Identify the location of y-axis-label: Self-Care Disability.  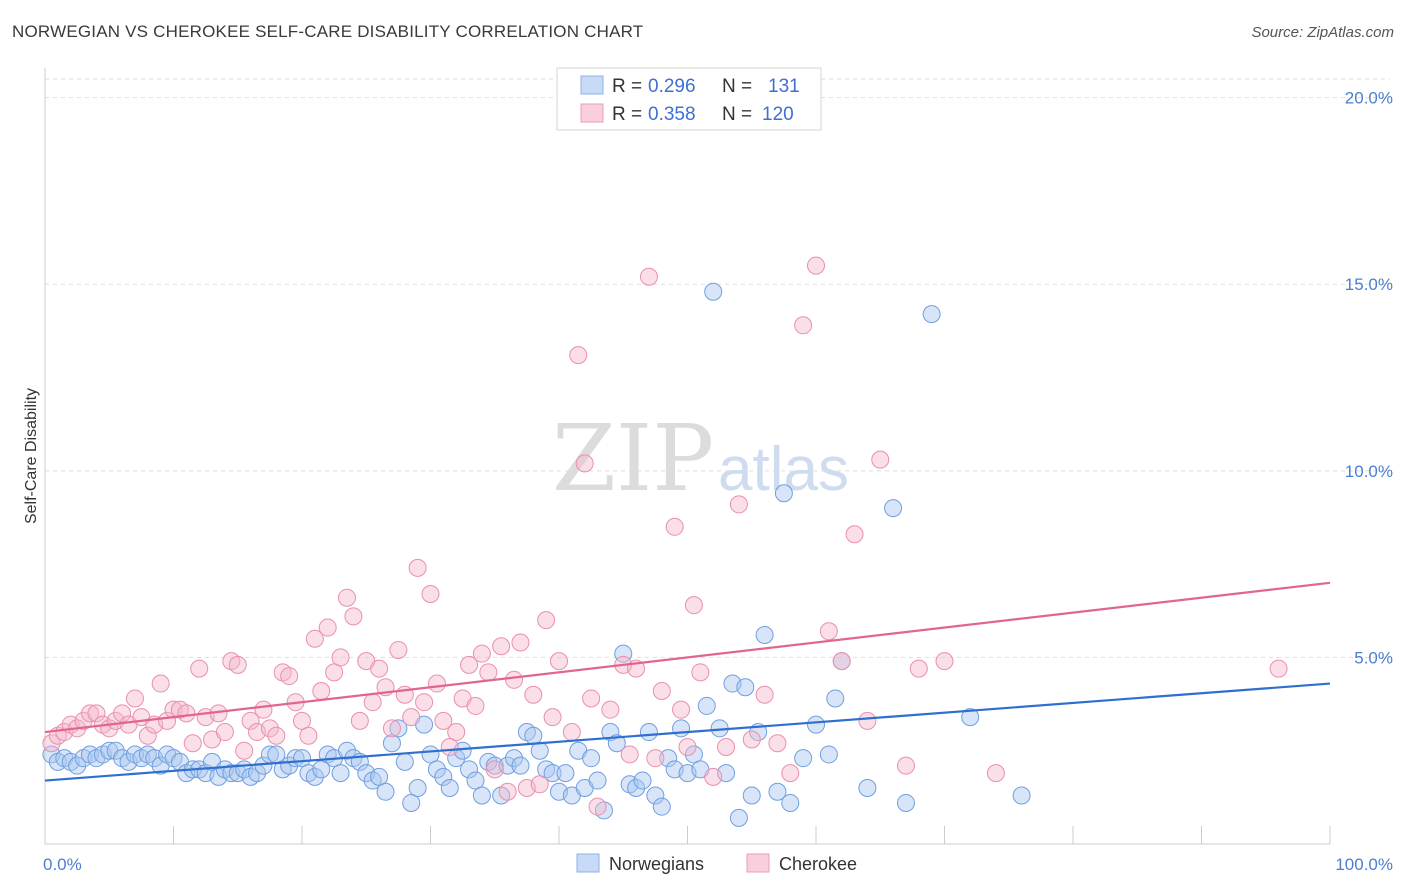
(31, 456).